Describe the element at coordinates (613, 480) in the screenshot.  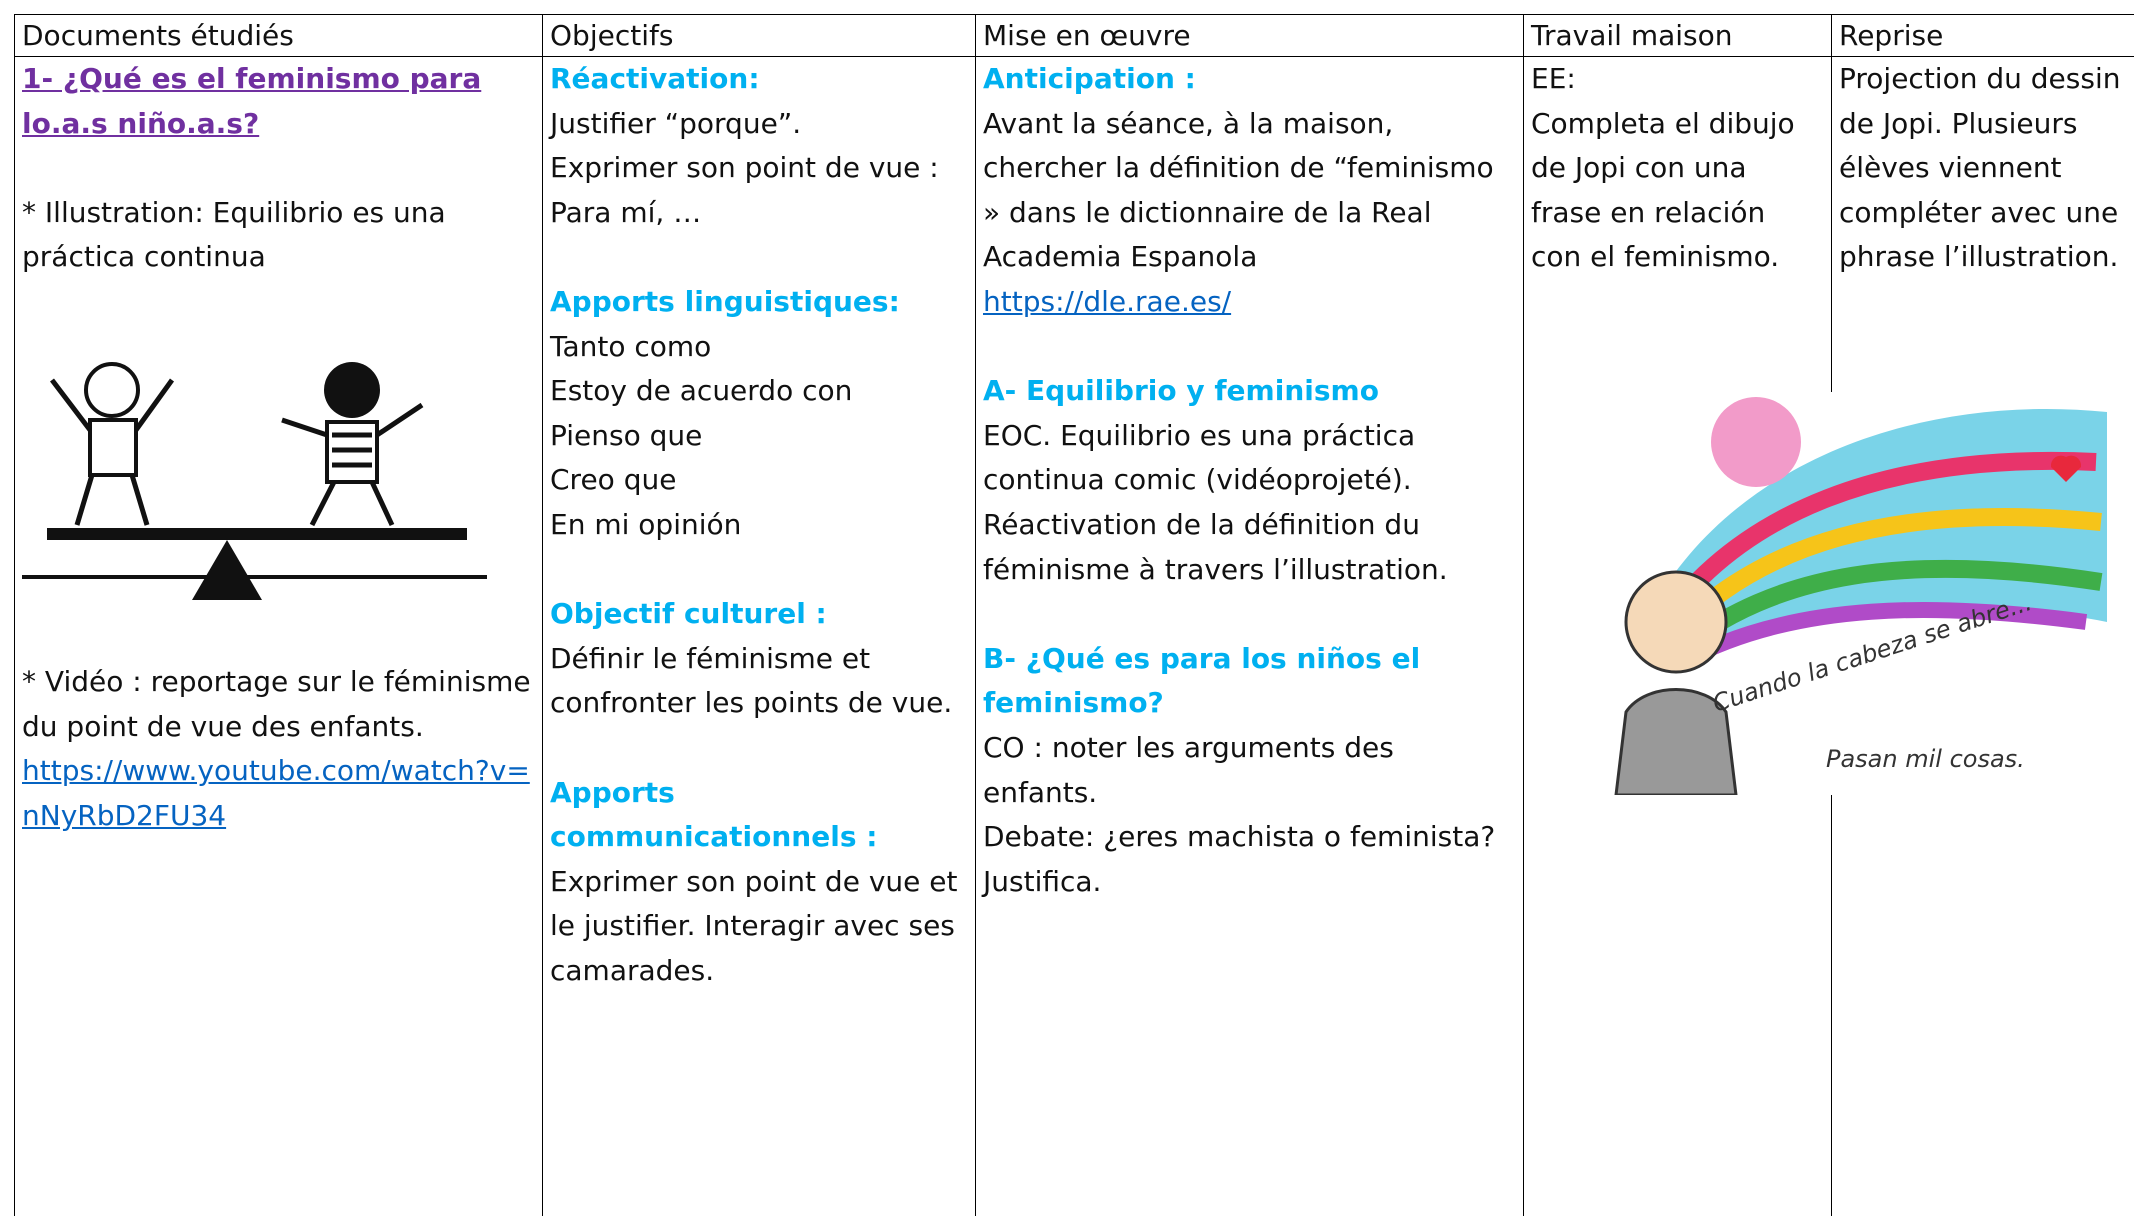
I see `text-line: Creo que` at that location.